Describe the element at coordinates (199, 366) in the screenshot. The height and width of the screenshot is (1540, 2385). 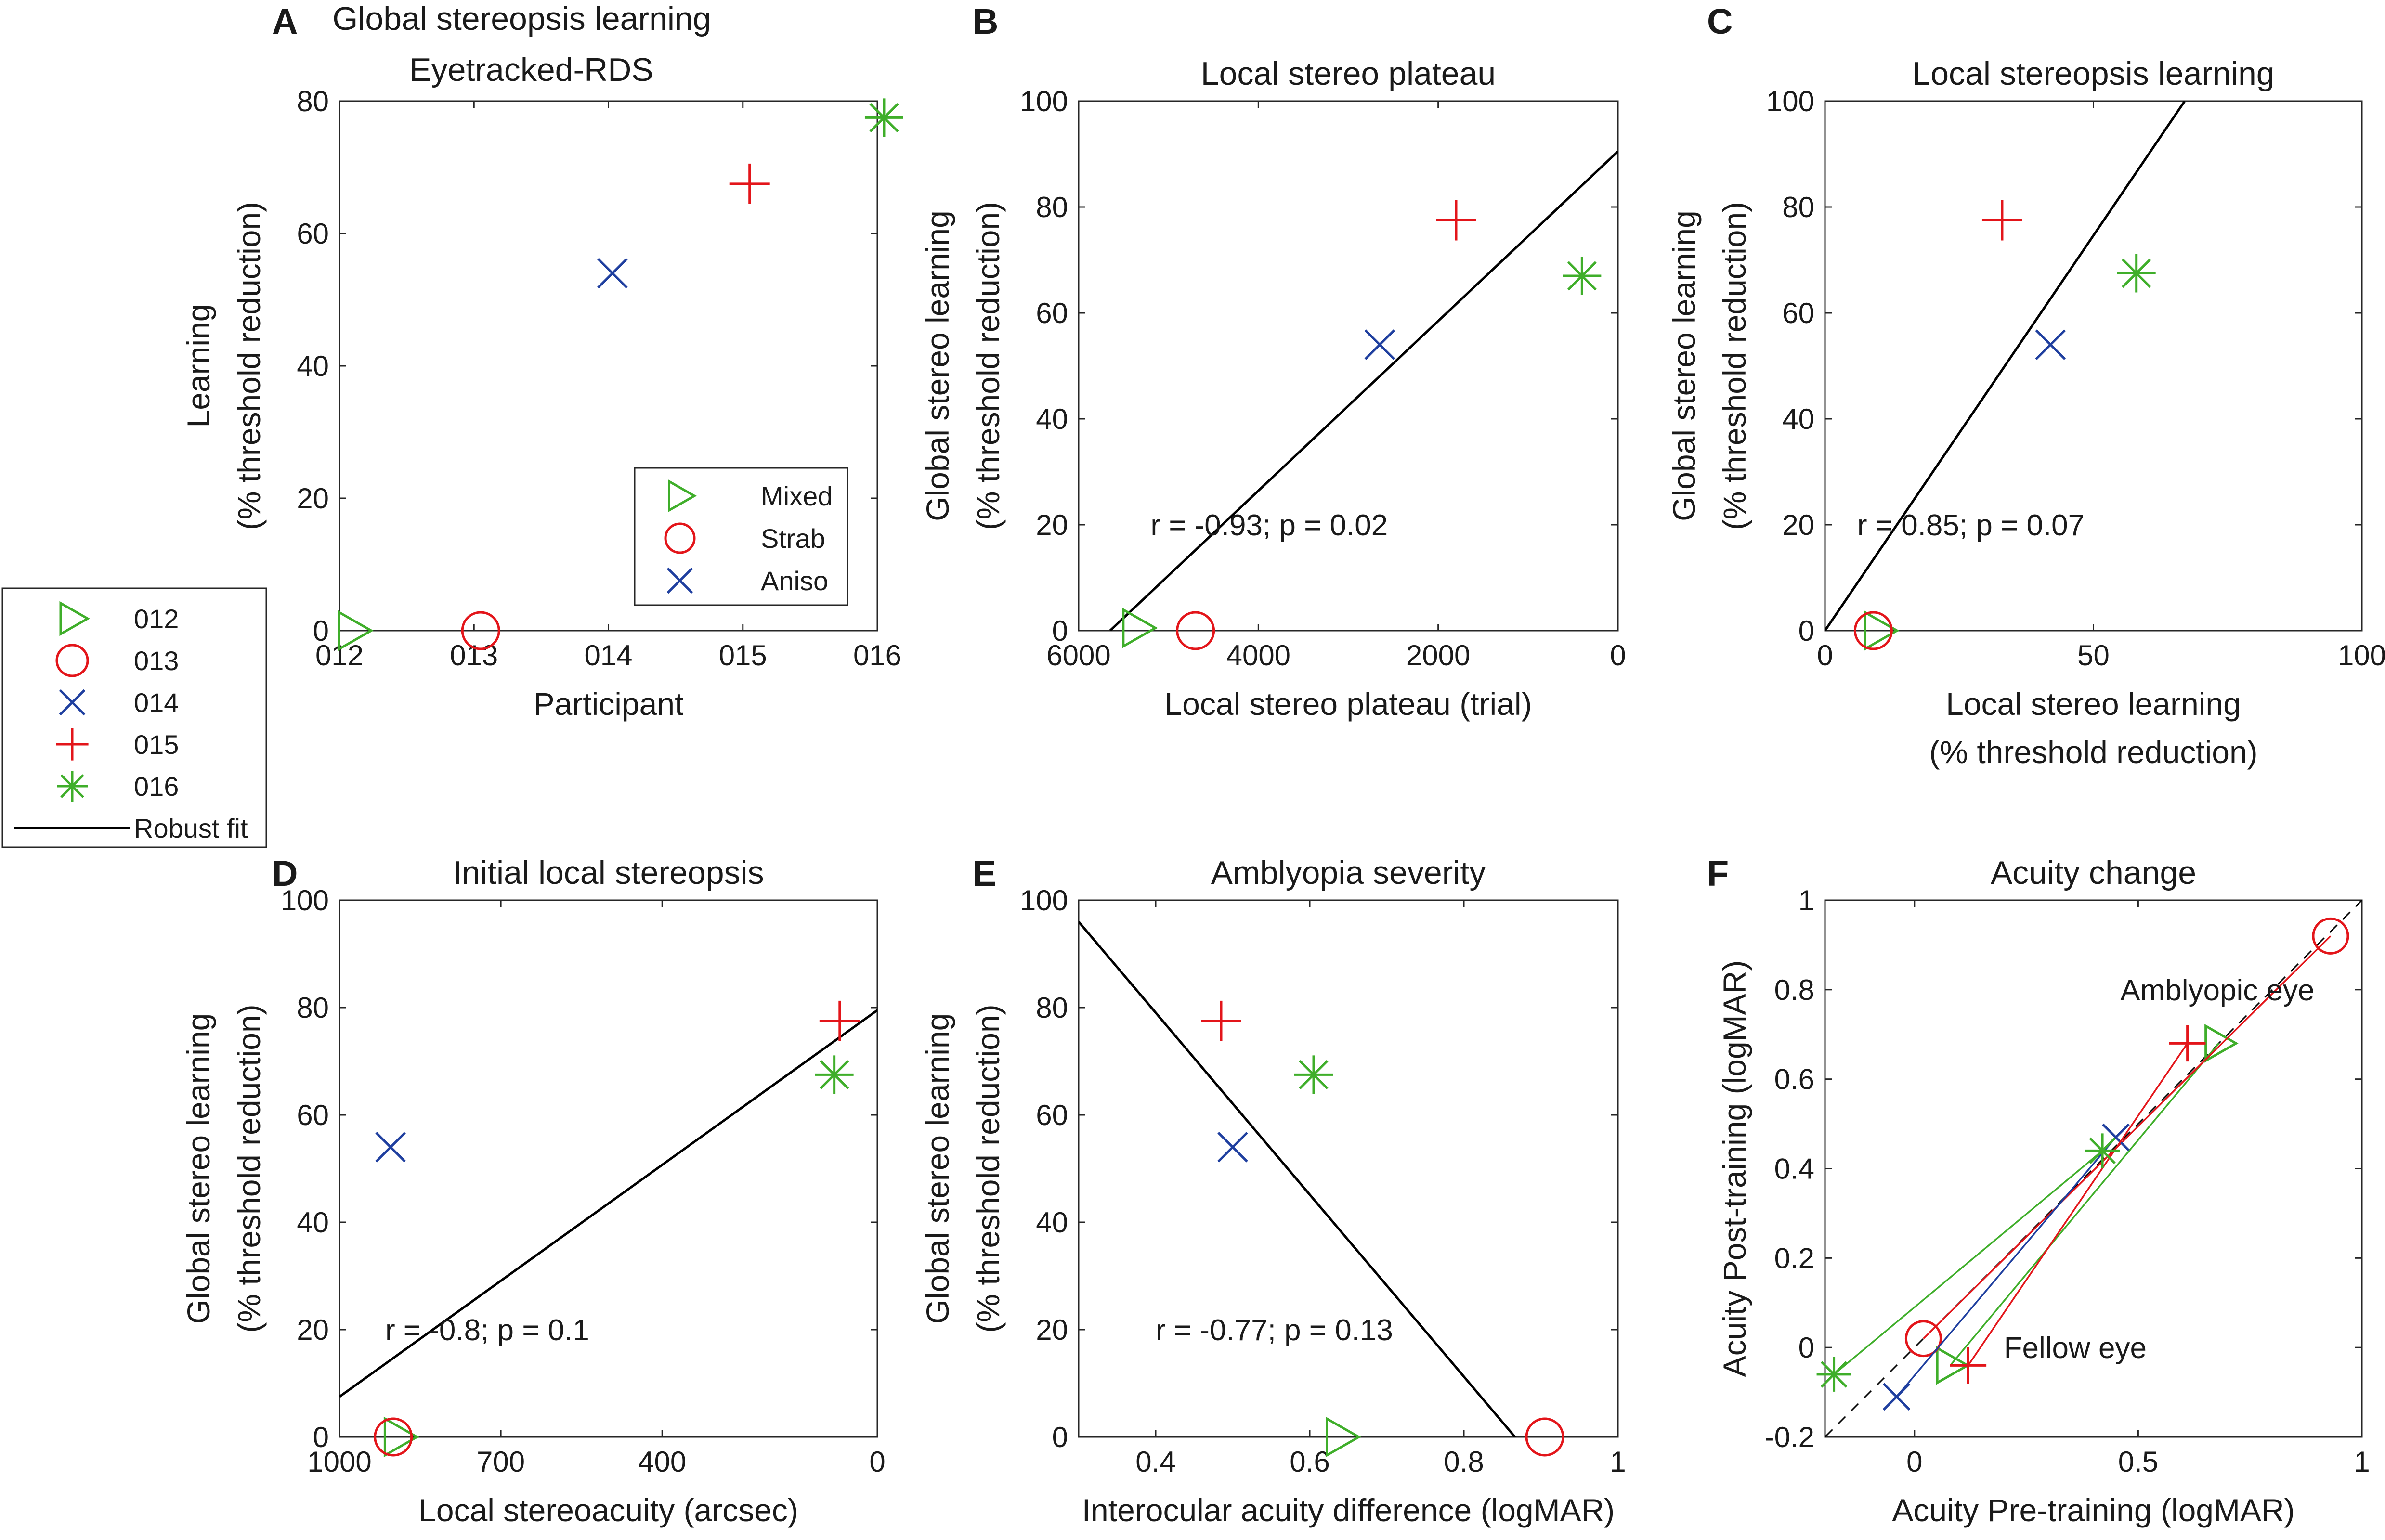
I see `y-axis-label: Learning` at that location.